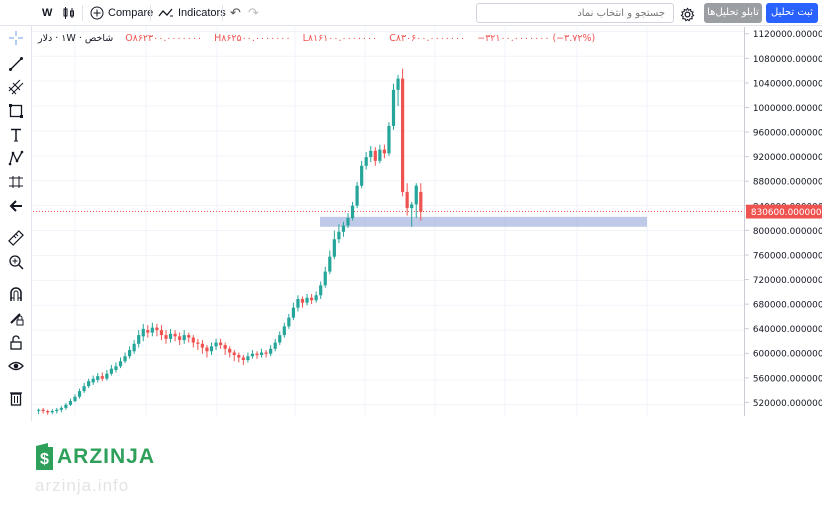  Describe the element at coordinates (16, 64) in the screenshot. I see `trend-line-icon` at that location.